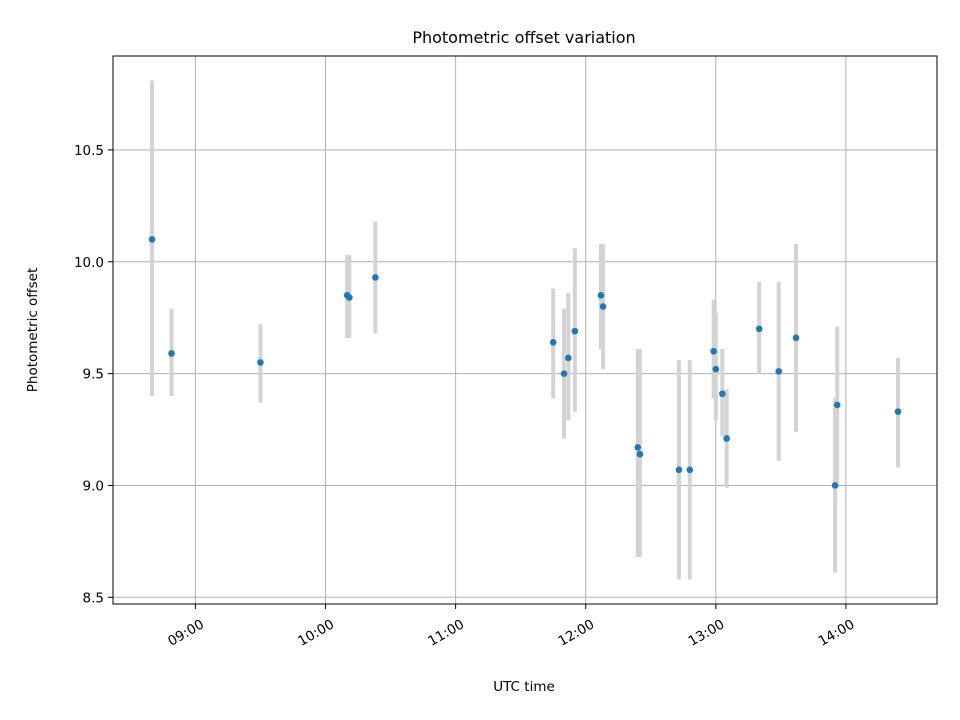 This screenshot has width=960, height=720. What do you see at coordinates (93, 598) in the screenshot?
I see `y-tick-label: 8.5` at bounding box center [93, 598].